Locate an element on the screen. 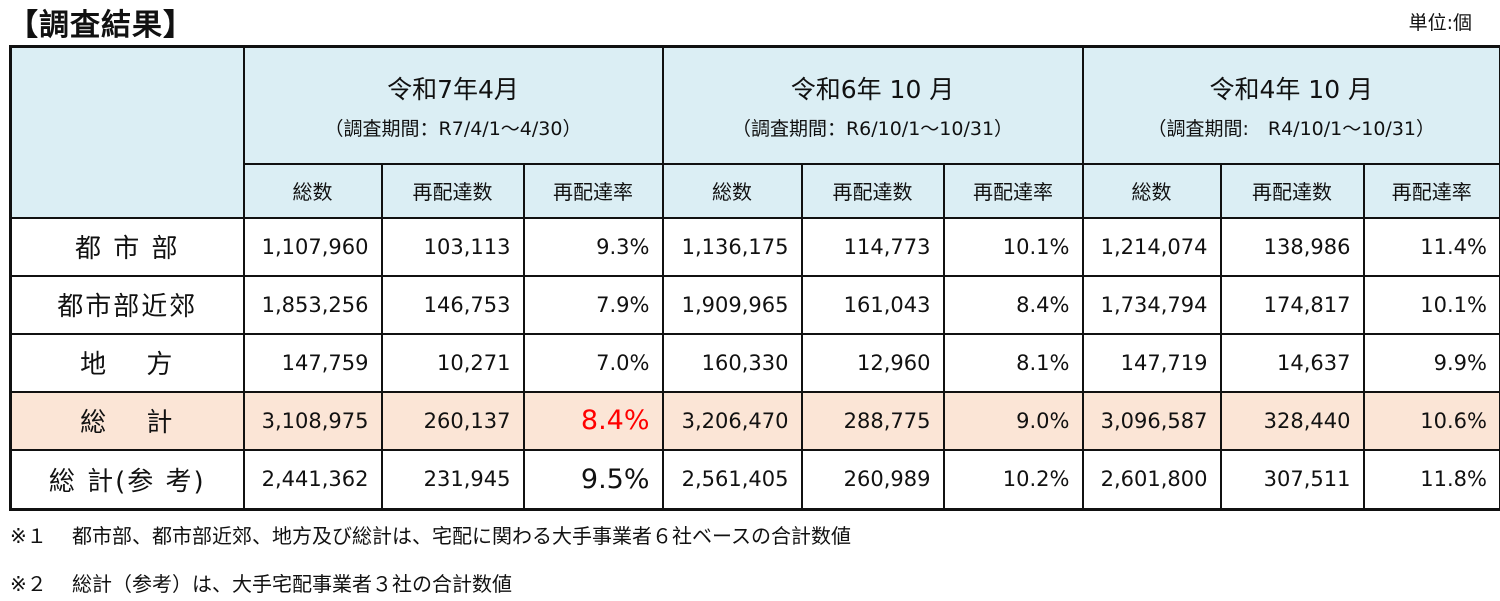  period-range: （調査期間：R7/4/1～4/30） is located at coordinates (453, 128).